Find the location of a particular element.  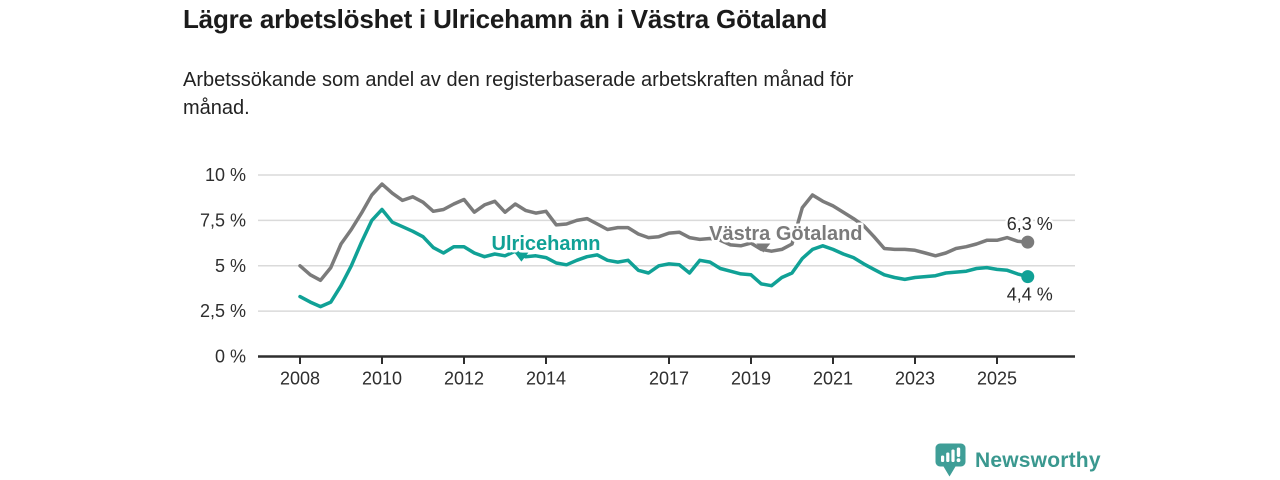

brand-link: Newsworthy is located at coordinates (1018, 460).